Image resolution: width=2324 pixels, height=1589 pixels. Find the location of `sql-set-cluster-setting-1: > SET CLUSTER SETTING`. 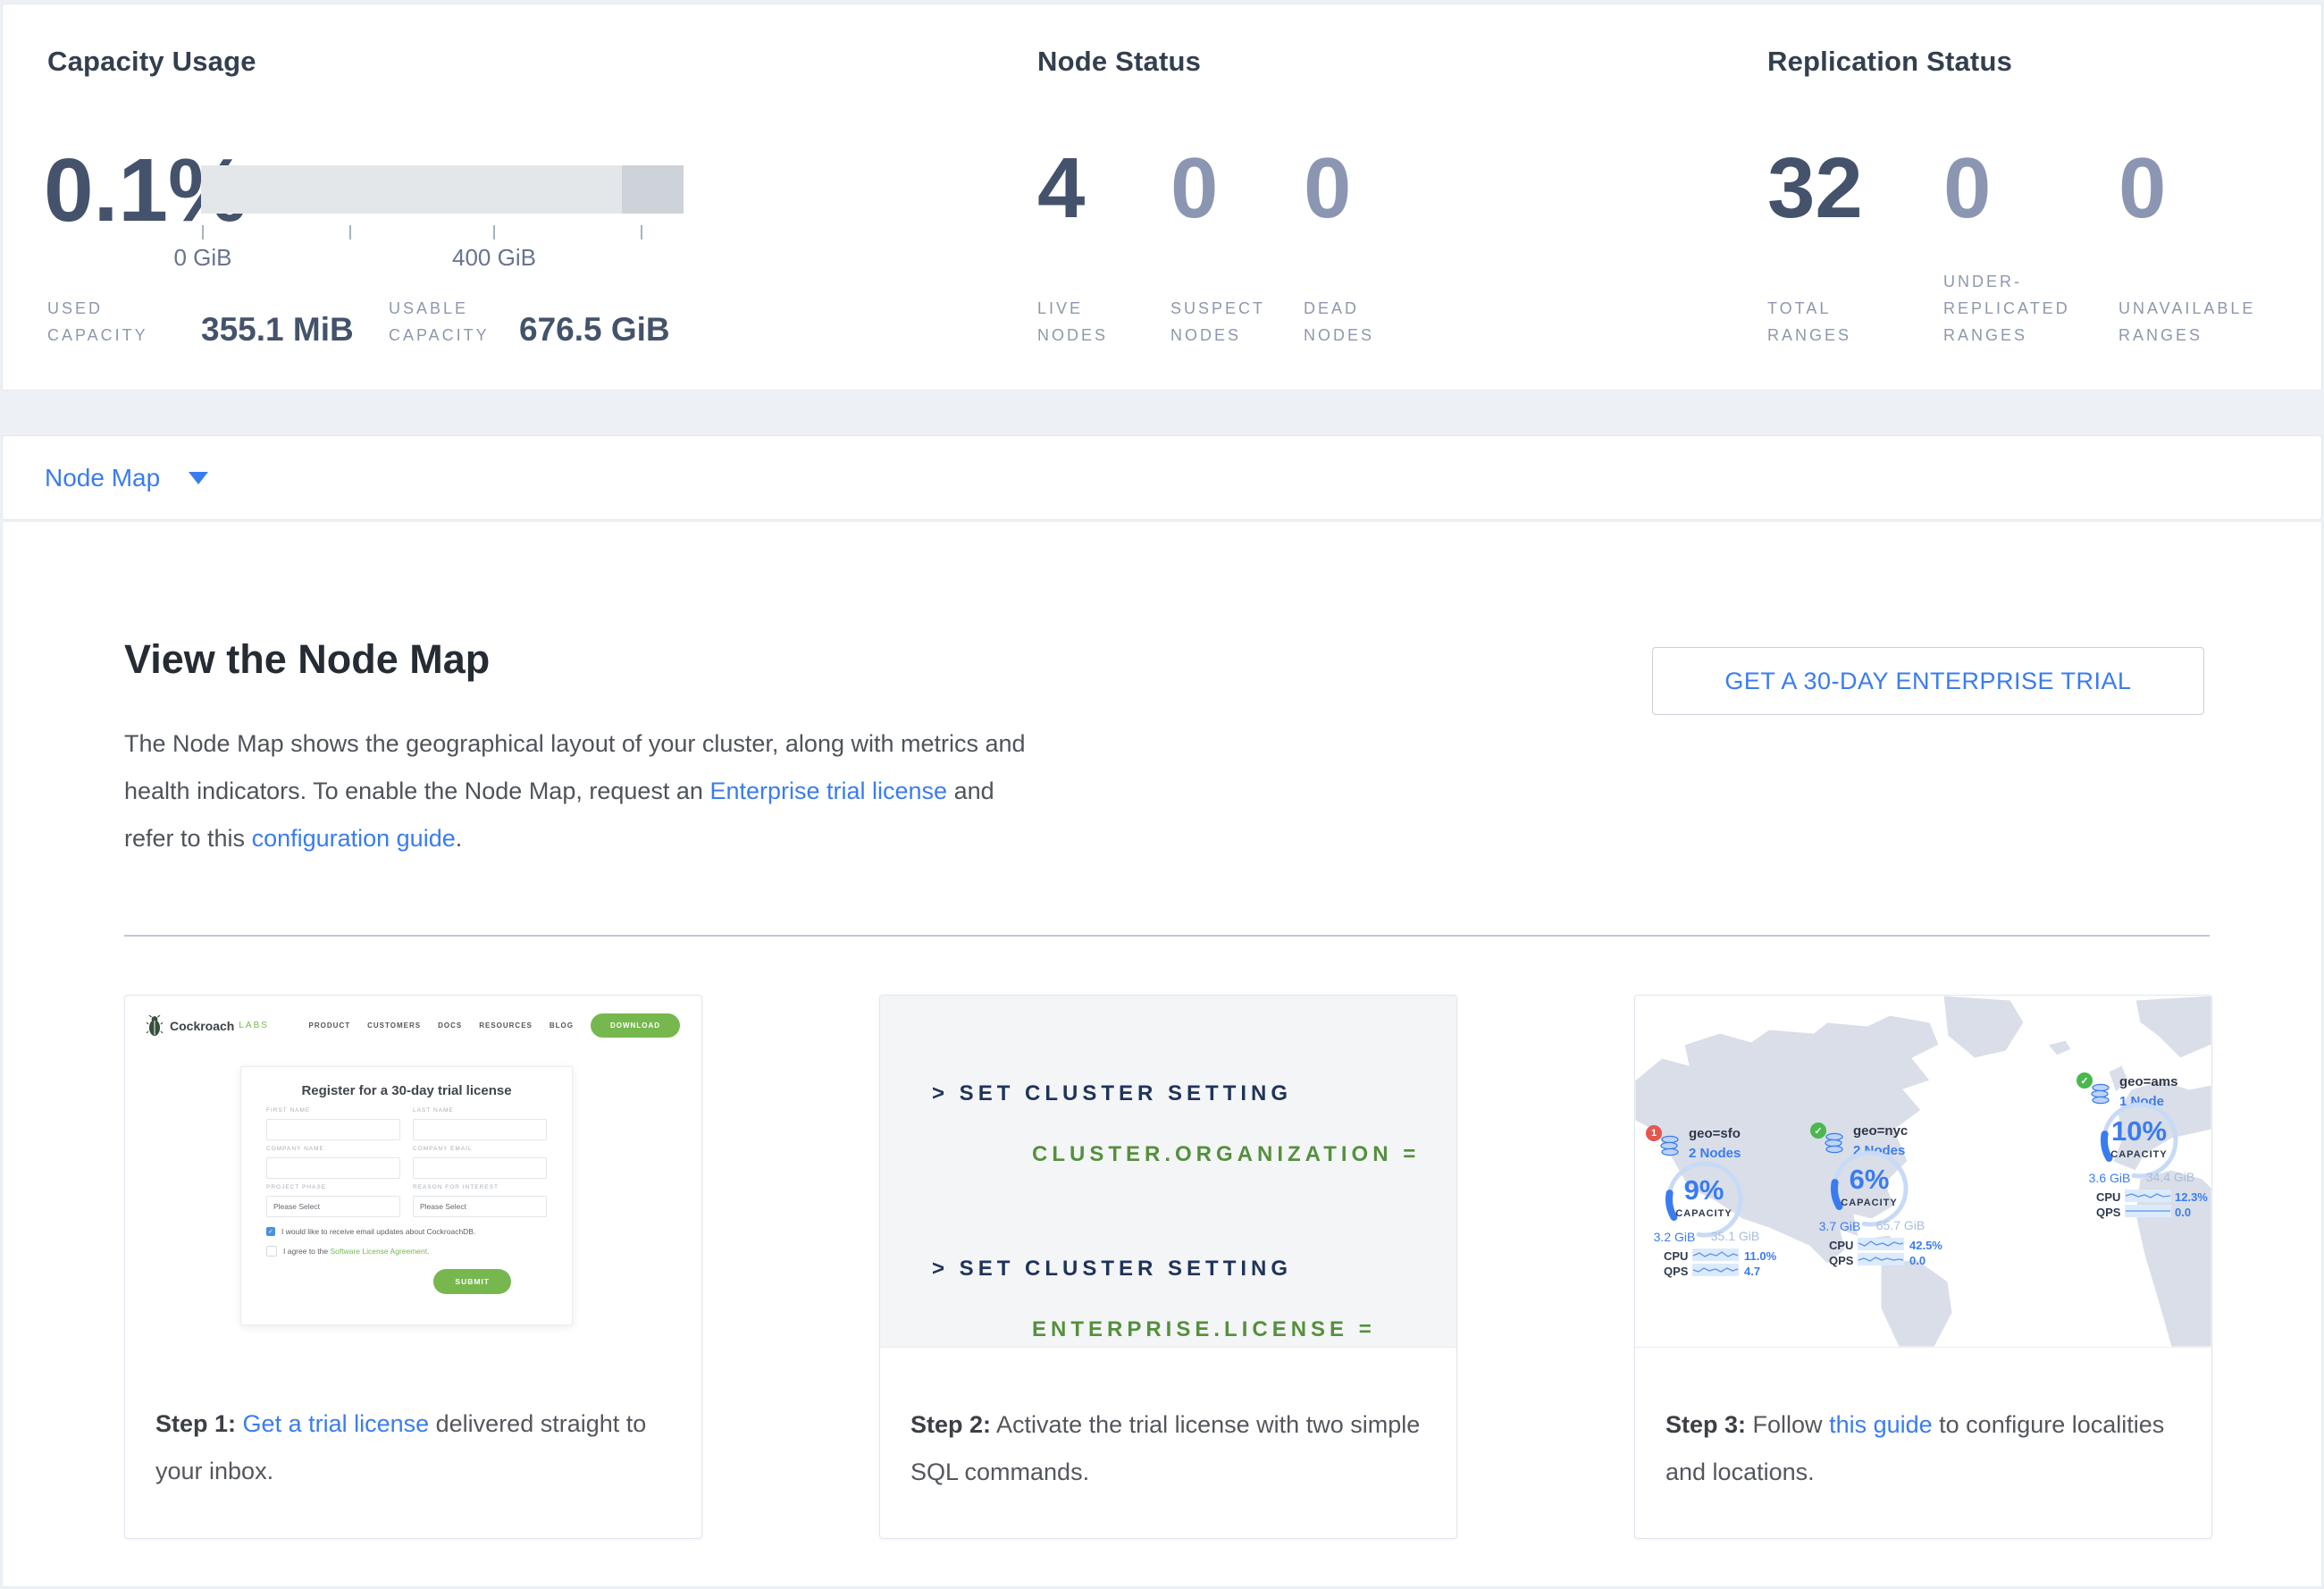

sql-set-cluster-setting-1: > SET CLUSTER SETTING is located at coordinates (1112, 1093).